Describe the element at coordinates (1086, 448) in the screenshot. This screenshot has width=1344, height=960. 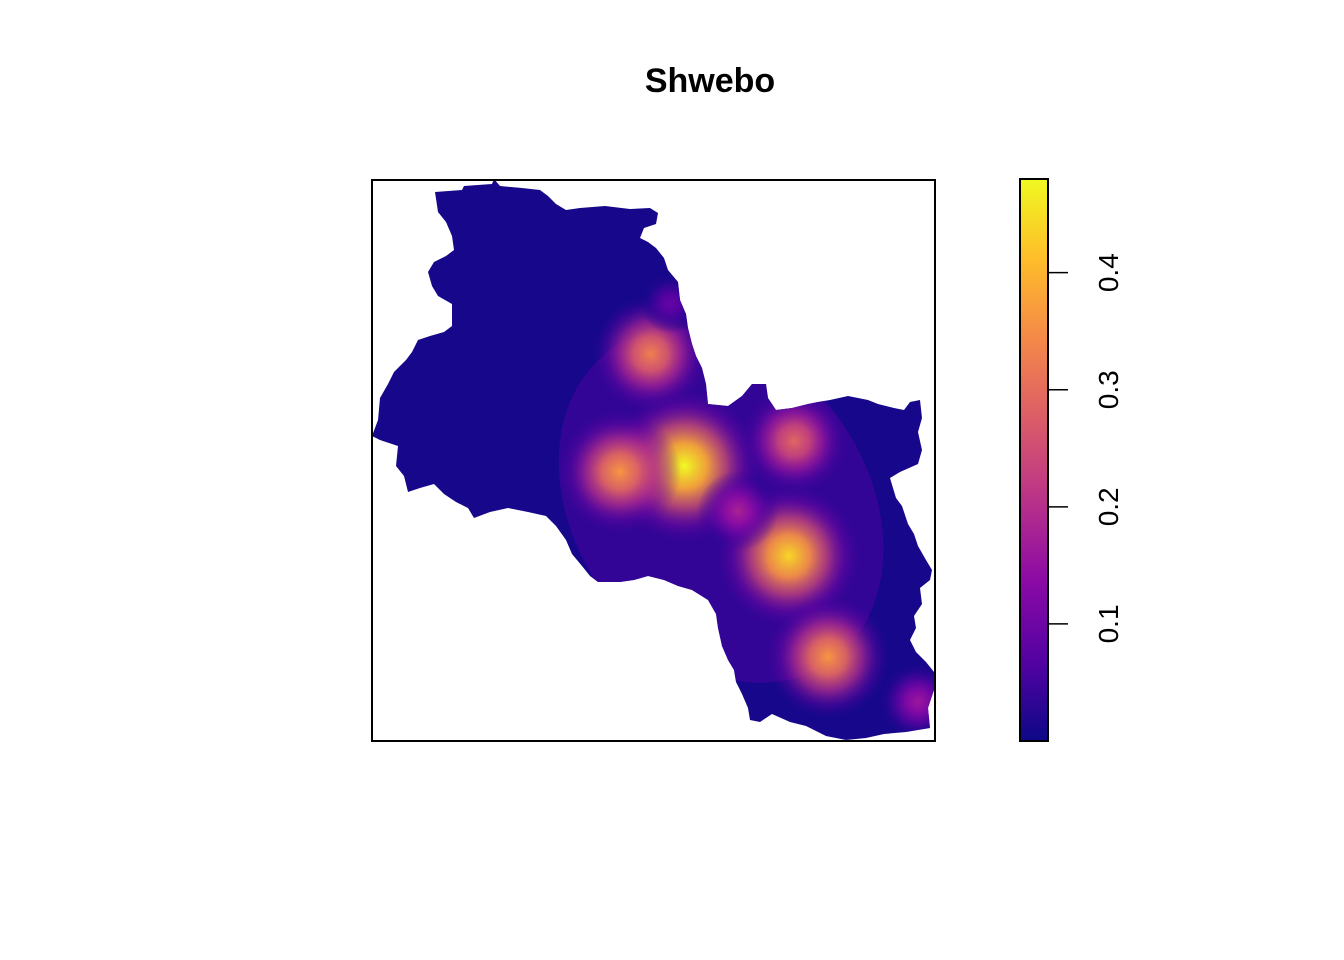
I see `colorbar-ticks: 0.1 0.2 0.3 0.4` at that location.